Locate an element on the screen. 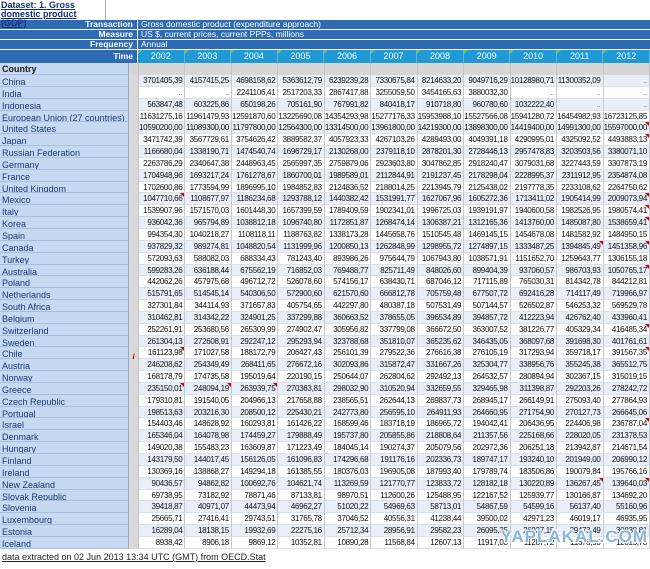 The width and height of the screenshot is (650, 569). country-link: China is located at coordinates (14, 82).